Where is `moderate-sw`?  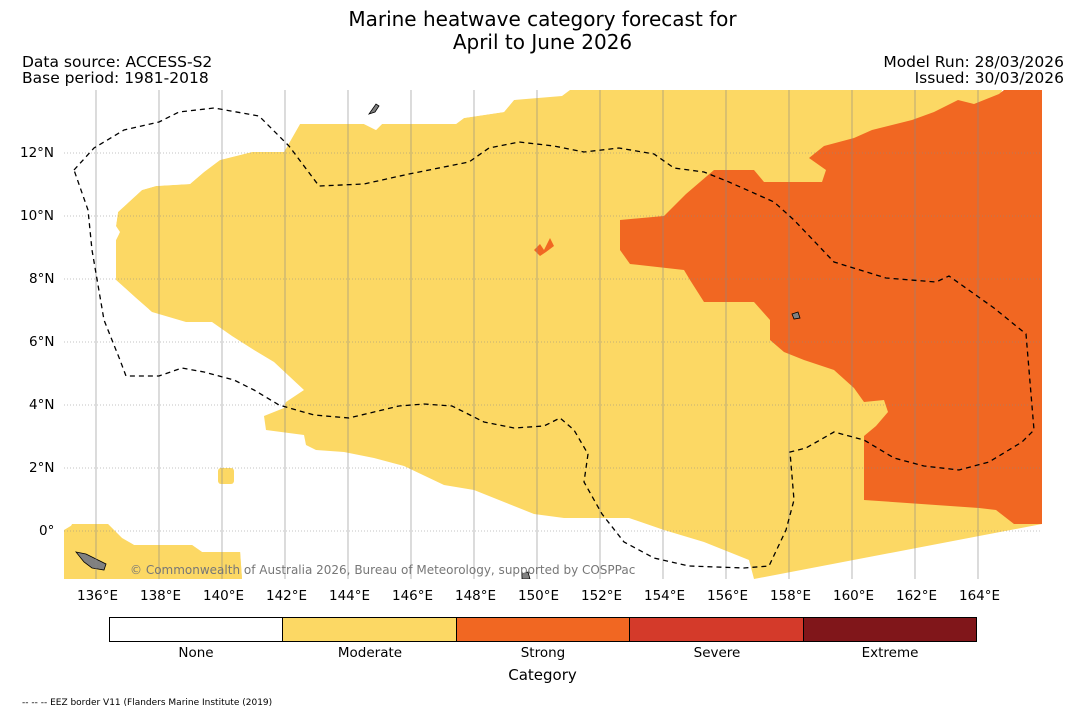 moderate-sw is located at coordinates (153, 551).